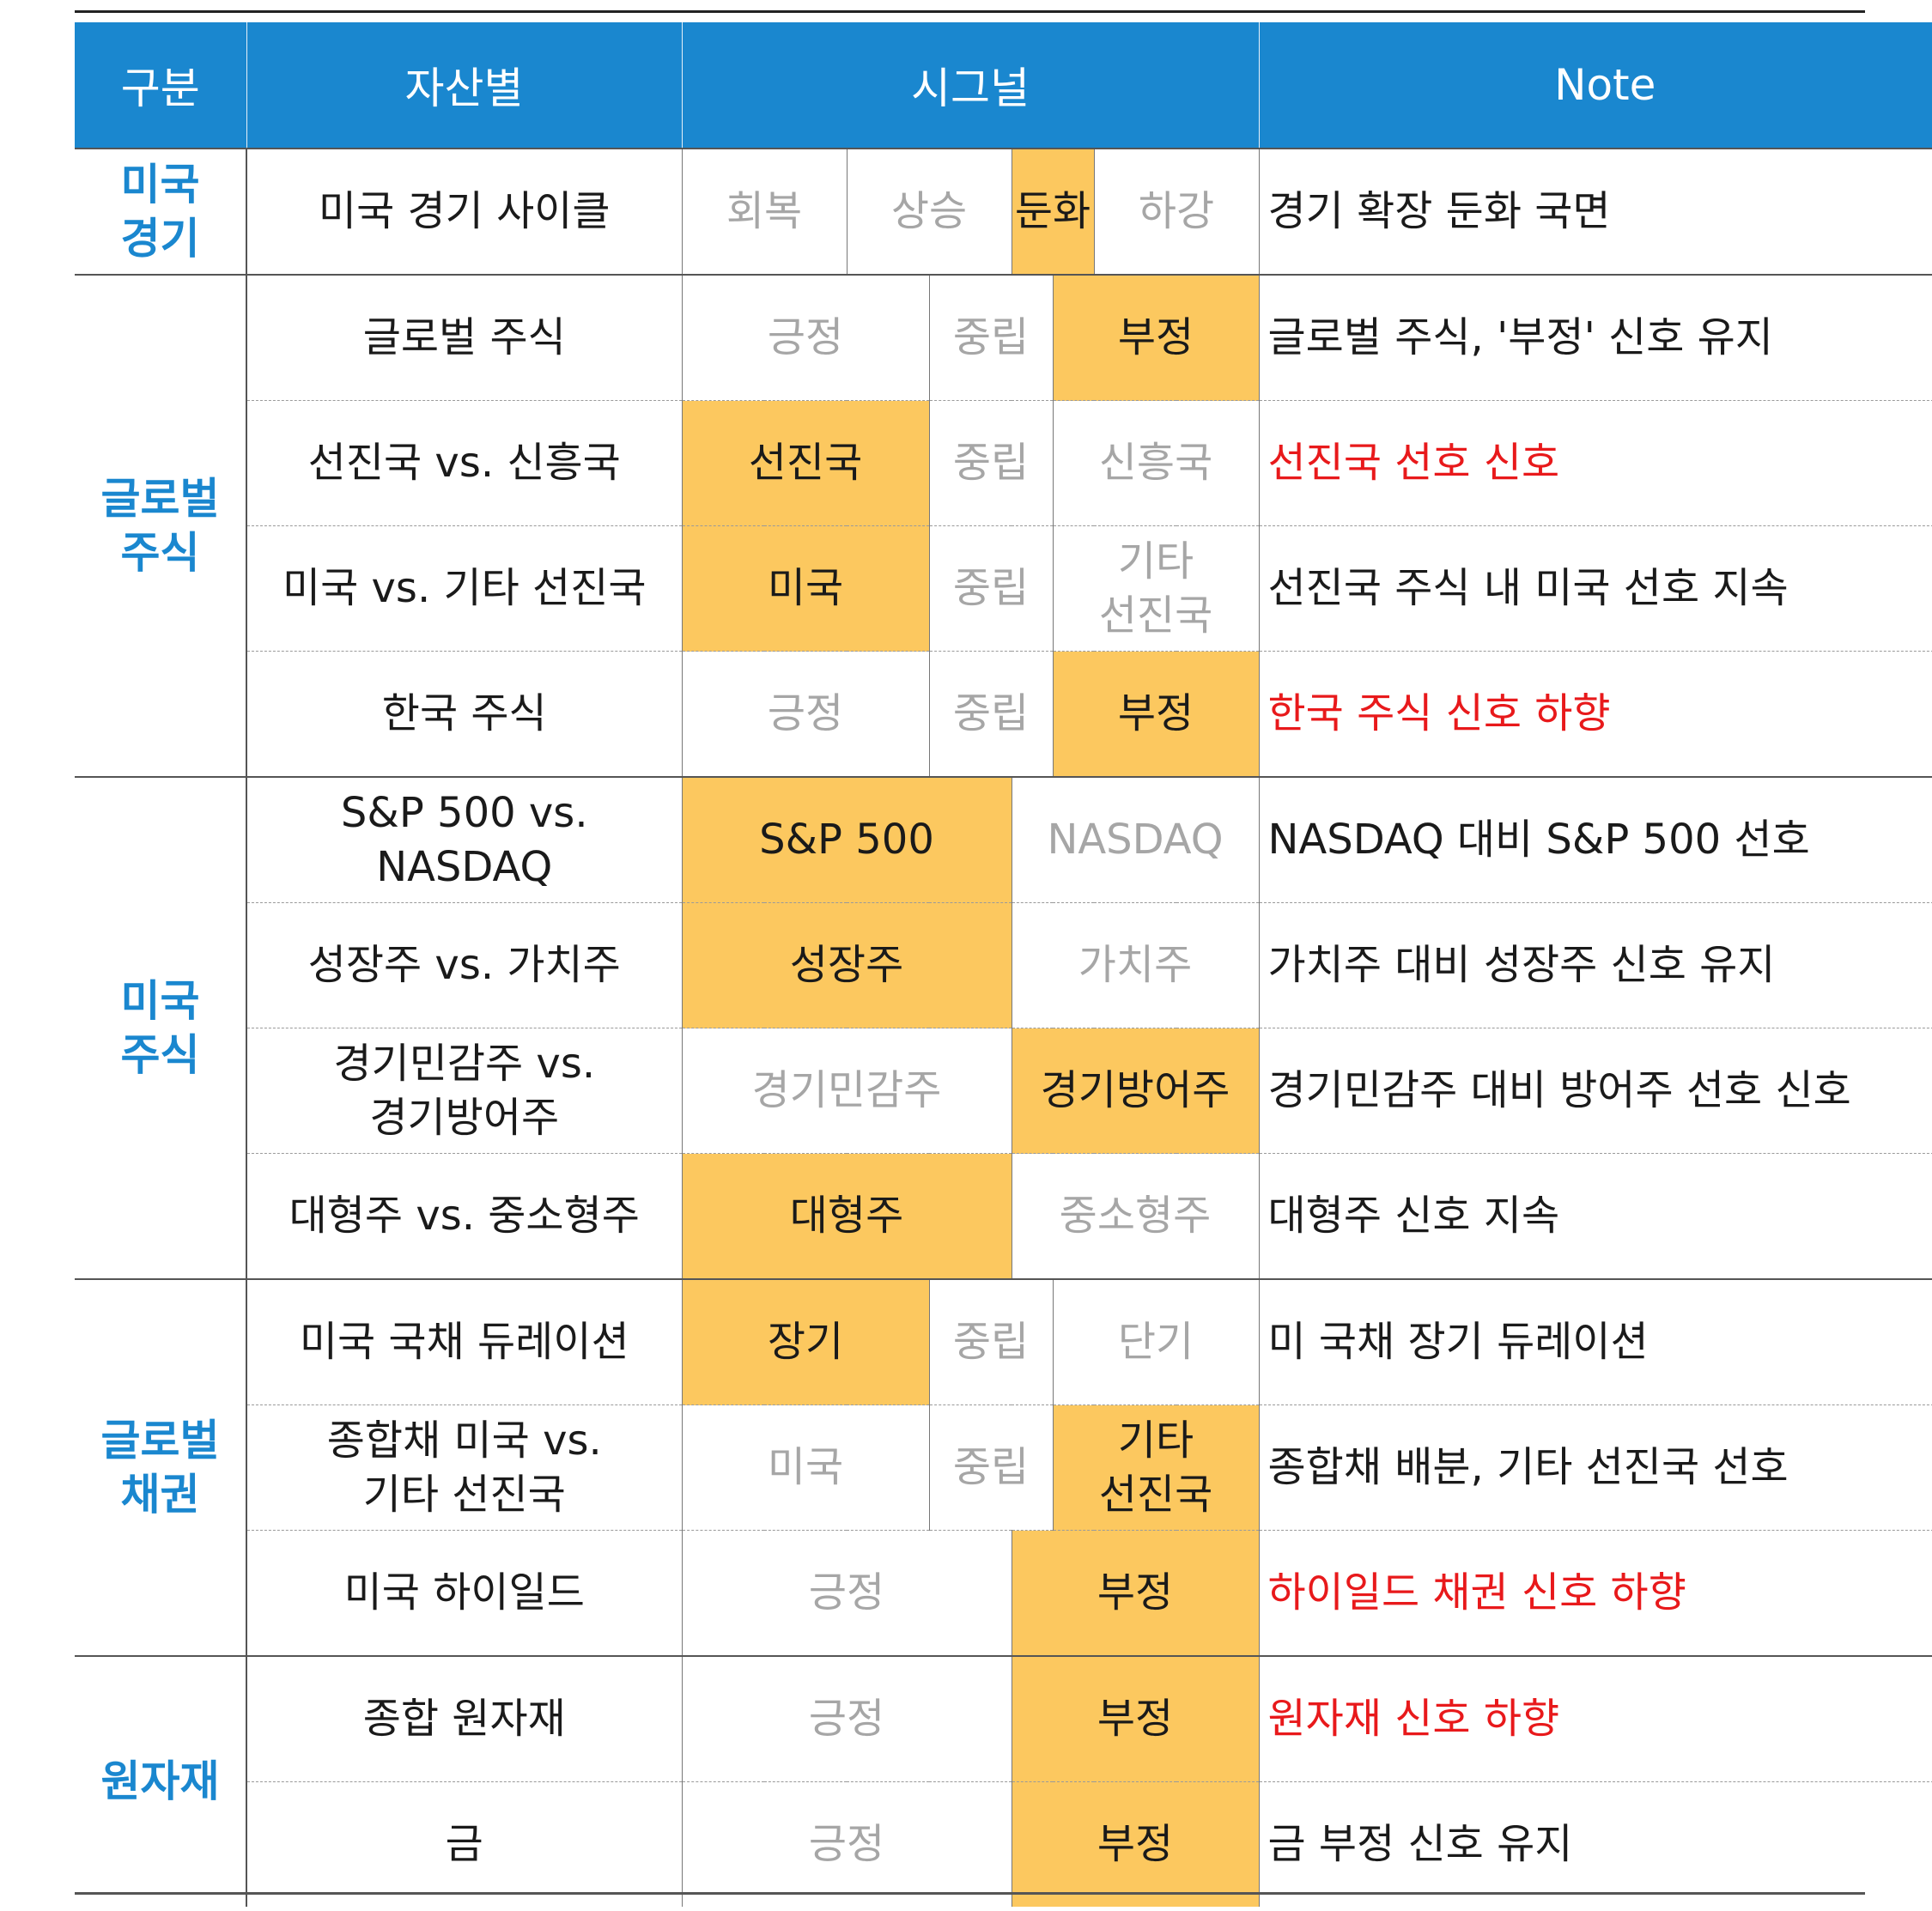 This screenshot has width=1932, height=1911. What do you see at coordinates (161, 1781) in the screenshot?
I see `category-label: 원자재` at bounding box center [161, 1781].